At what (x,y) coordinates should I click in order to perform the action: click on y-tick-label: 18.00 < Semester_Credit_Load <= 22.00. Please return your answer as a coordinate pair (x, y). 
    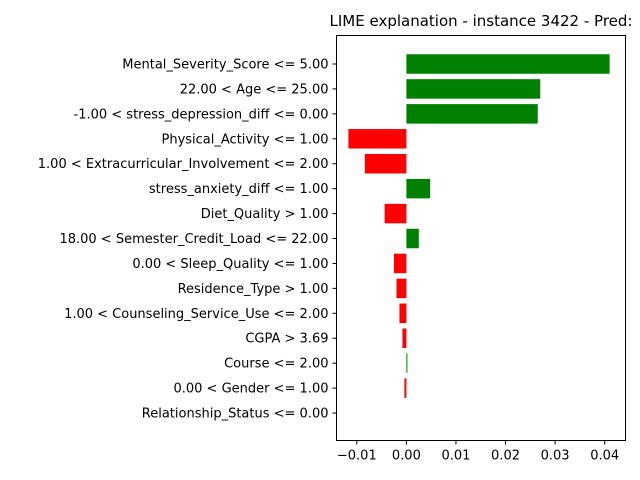
    Looking at the image, I should click on (193, 239).